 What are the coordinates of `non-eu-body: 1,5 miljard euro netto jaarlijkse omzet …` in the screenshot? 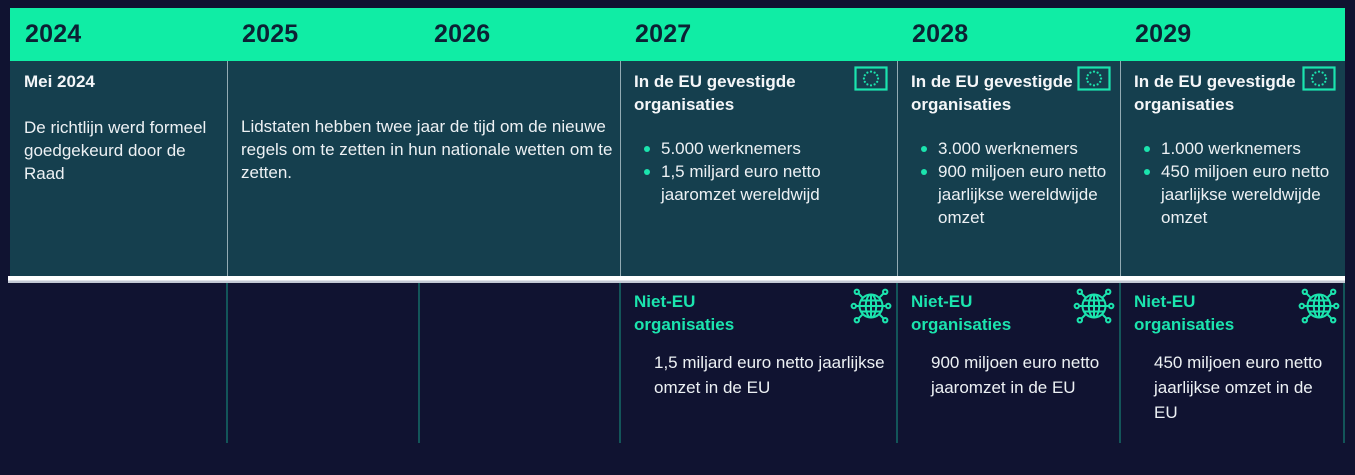 It's located at (769, 375).